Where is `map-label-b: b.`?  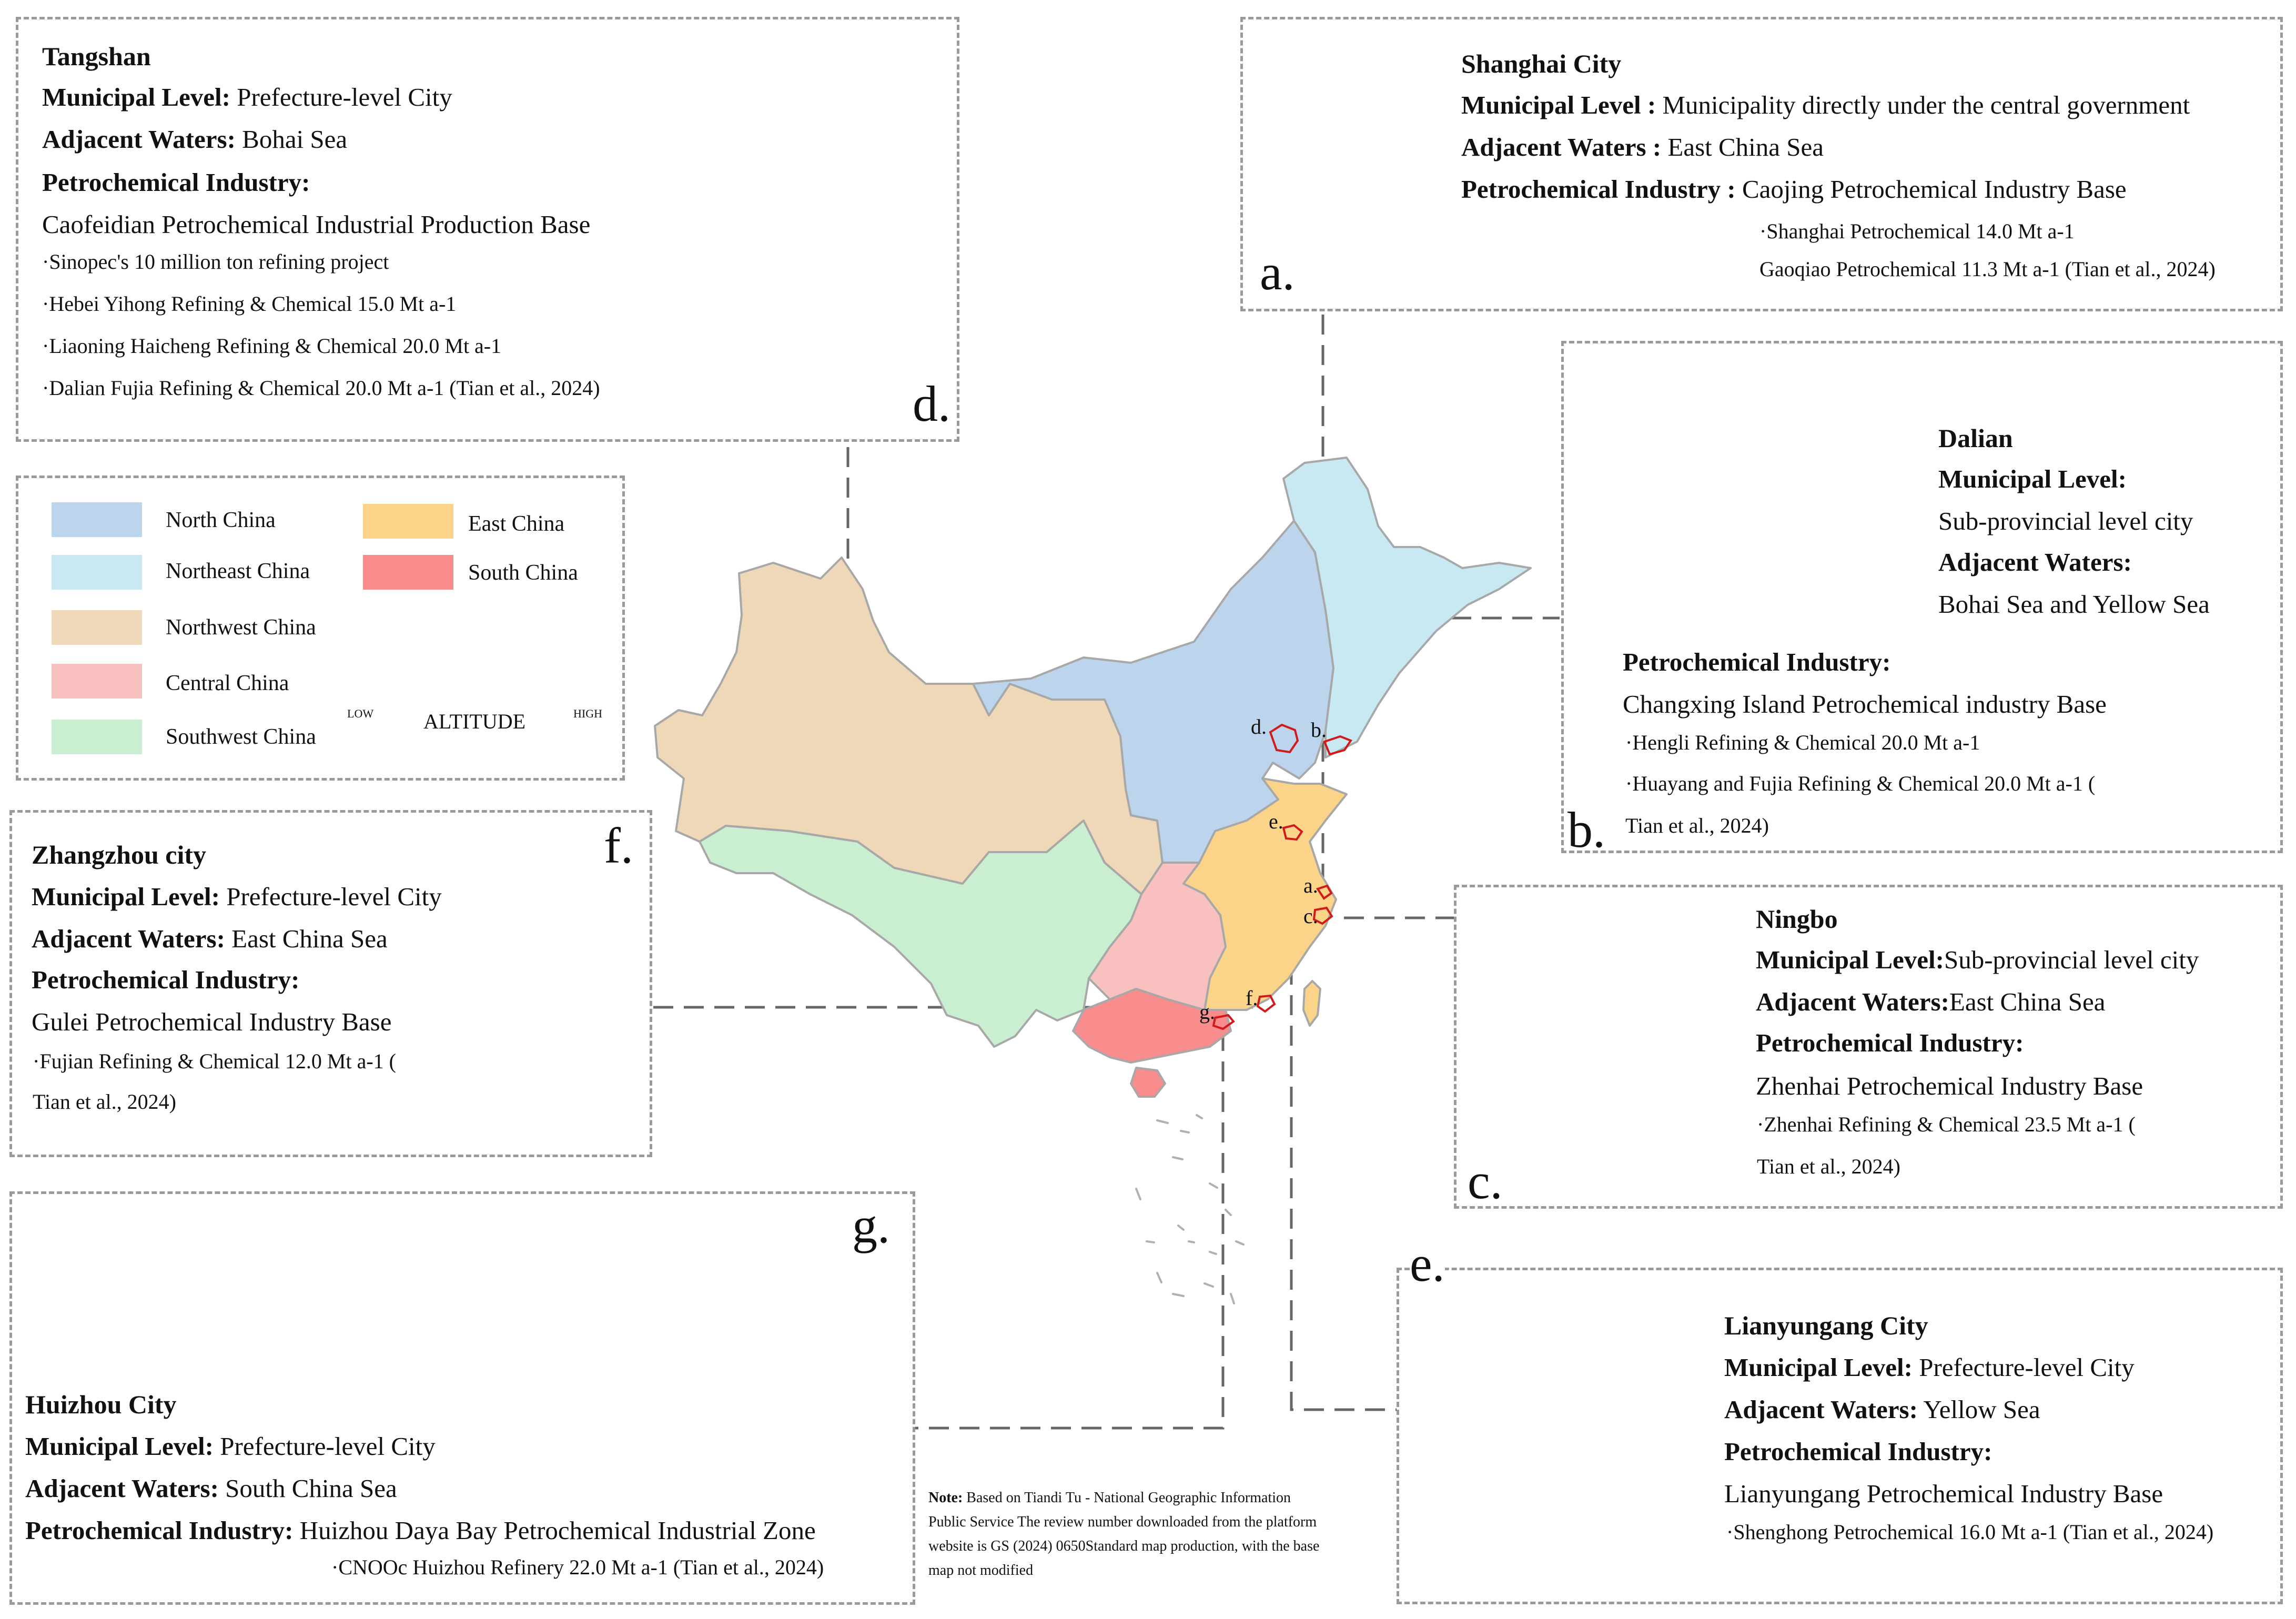
map-label-b: b. is located at coordinates (1319, 730).